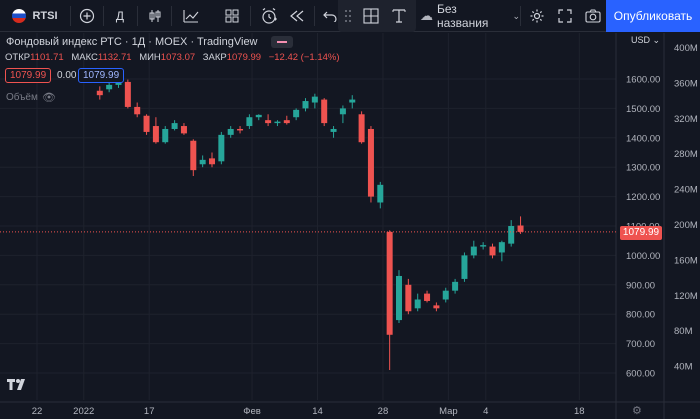  Describe the element at coordinates (643, 197) in the screenshot. I see `price-axis-label: 1200.00` at that location.